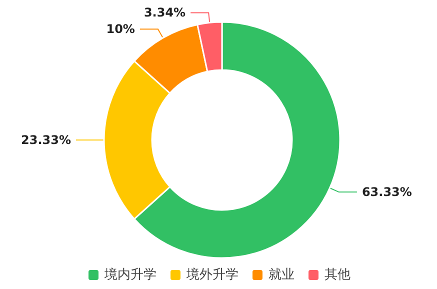  What do you see at coordinates (120, 29) in the screenshot?
I see `data-label: 10%` at bounding box center [120, 29].